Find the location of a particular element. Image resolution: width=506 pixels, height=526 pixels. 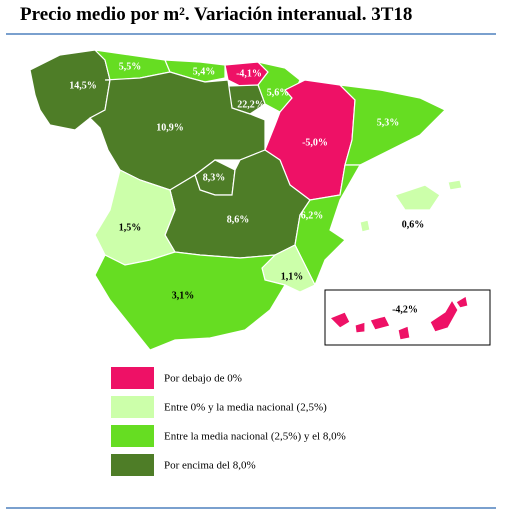

region-label: -4,2% is located at coordinates (405, 309).